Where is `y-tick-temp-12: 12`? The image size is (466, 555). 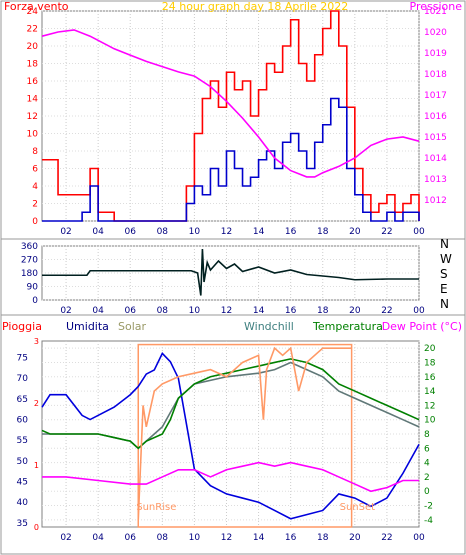
y-tick-temp-12: 12 is located at coordinates (429, 406).